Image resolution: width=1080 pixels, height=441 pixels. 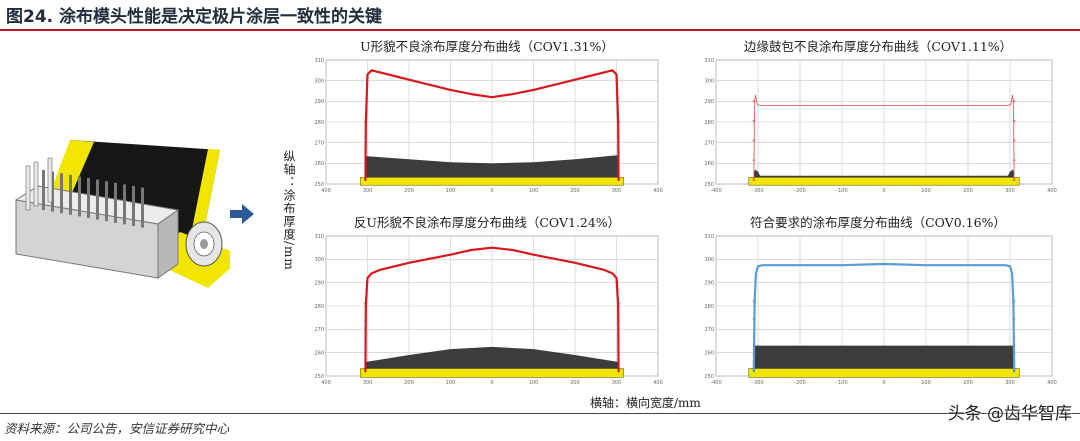 I want to click on x-tick-label: -100, so click(x=841, y=383).